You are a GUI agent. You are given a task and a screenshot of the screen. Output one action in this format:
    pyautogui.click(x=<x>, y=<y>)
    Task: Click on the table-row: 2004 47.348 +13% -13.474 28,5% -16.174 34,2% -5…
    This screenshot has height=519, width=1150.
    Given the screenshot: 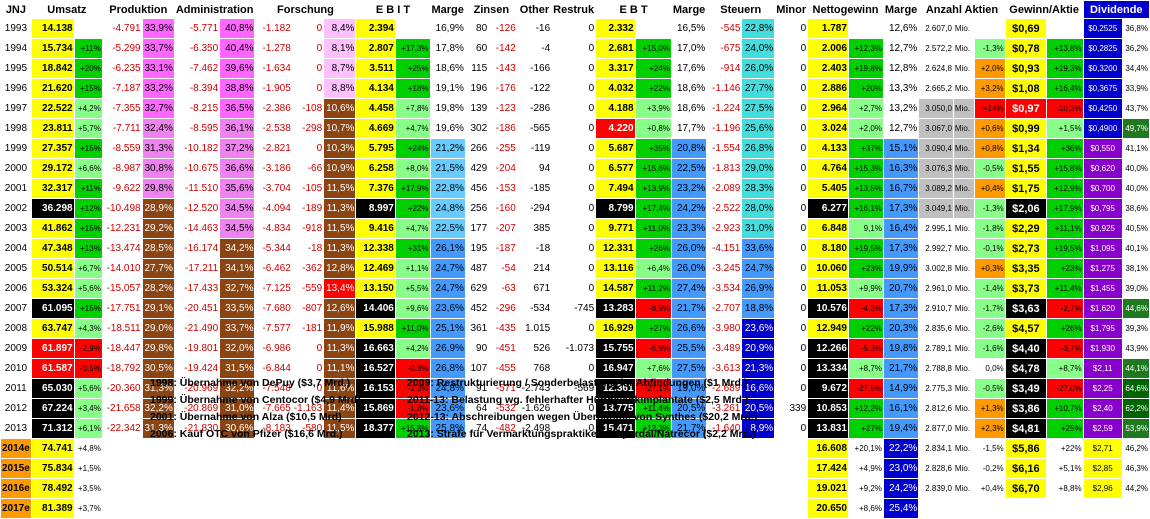 What is the action you would take?
    pyautogui.click(x=575, y=248)
    